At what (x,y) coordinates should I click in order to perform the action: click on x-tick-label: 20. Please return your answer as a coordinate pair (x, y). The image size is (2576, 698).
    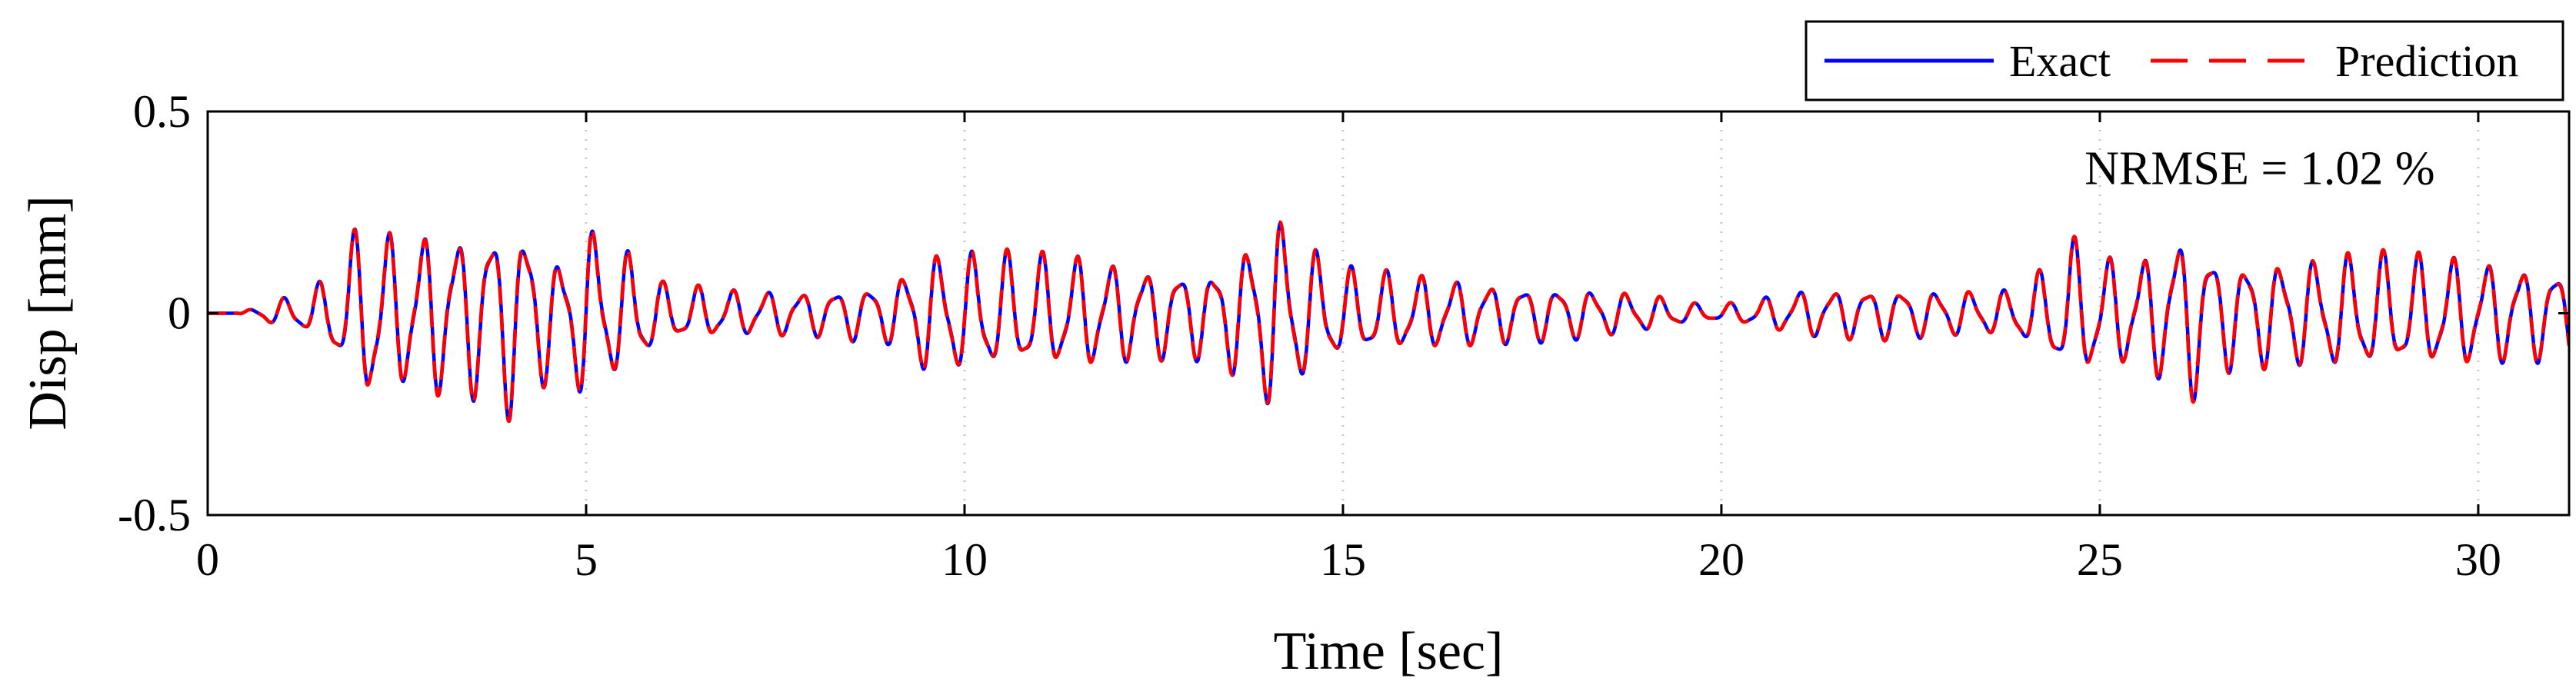
    Looking at the image, I should click on (1721, 559).